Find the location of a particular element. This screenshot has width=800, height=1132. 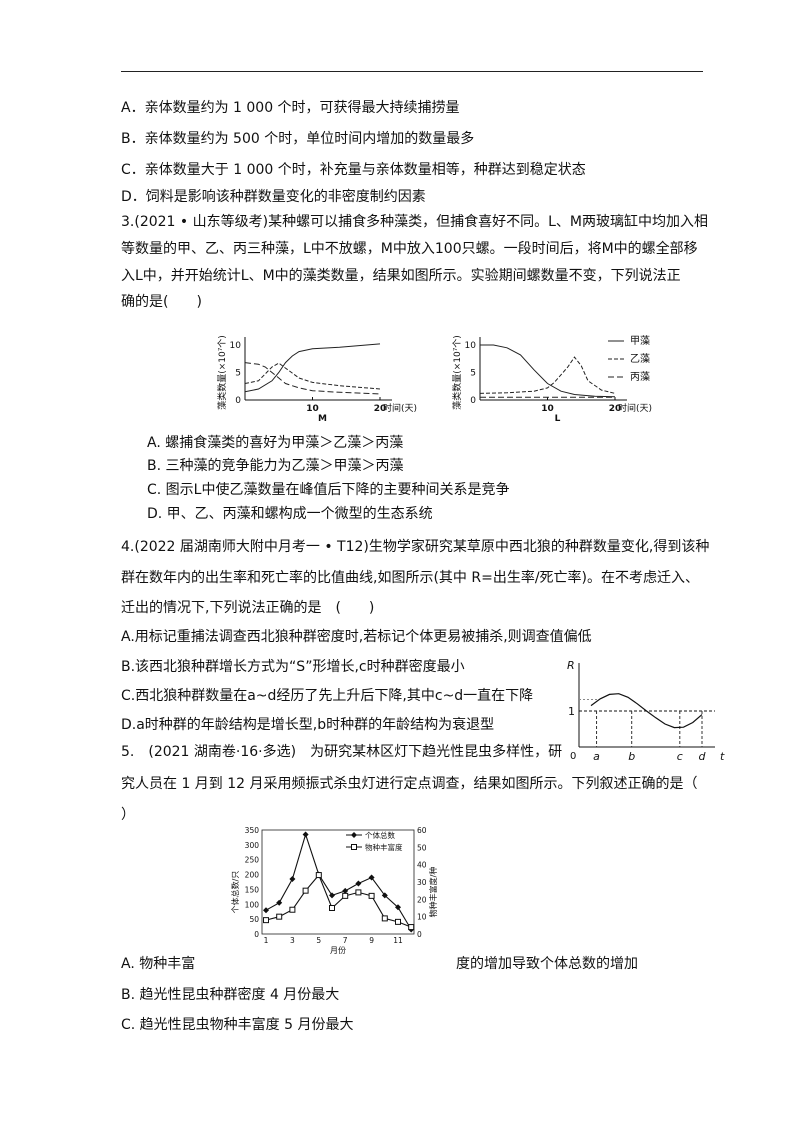

q3-stem-line: 确的是( ) is located at coordinates (161, 302).